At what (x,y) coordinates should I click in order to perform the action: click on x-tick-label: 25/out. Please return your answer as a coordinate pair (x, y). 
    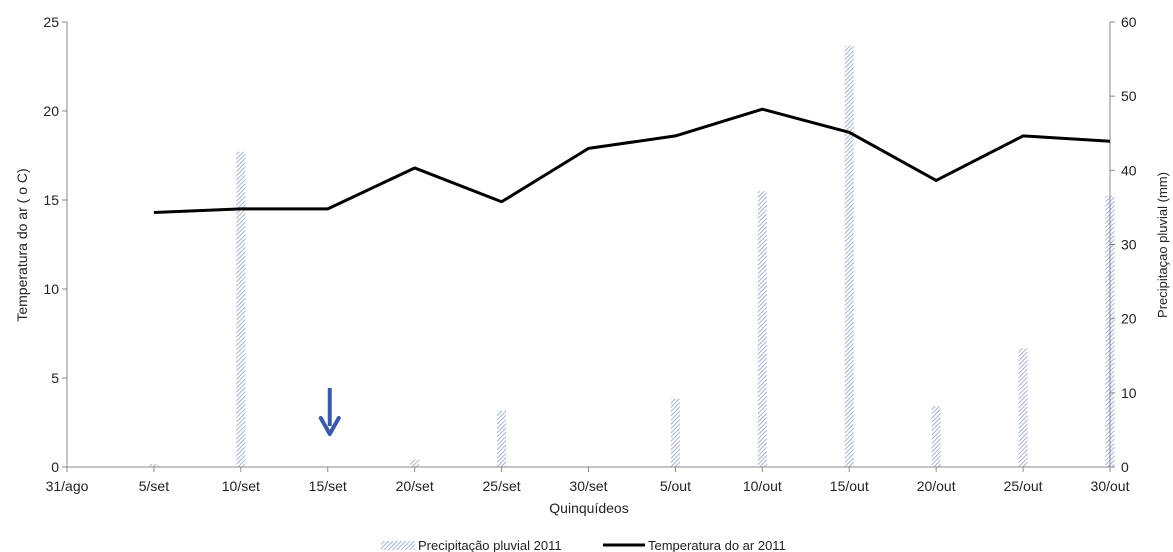
    Looking at the image, I should click on (1023, 486).